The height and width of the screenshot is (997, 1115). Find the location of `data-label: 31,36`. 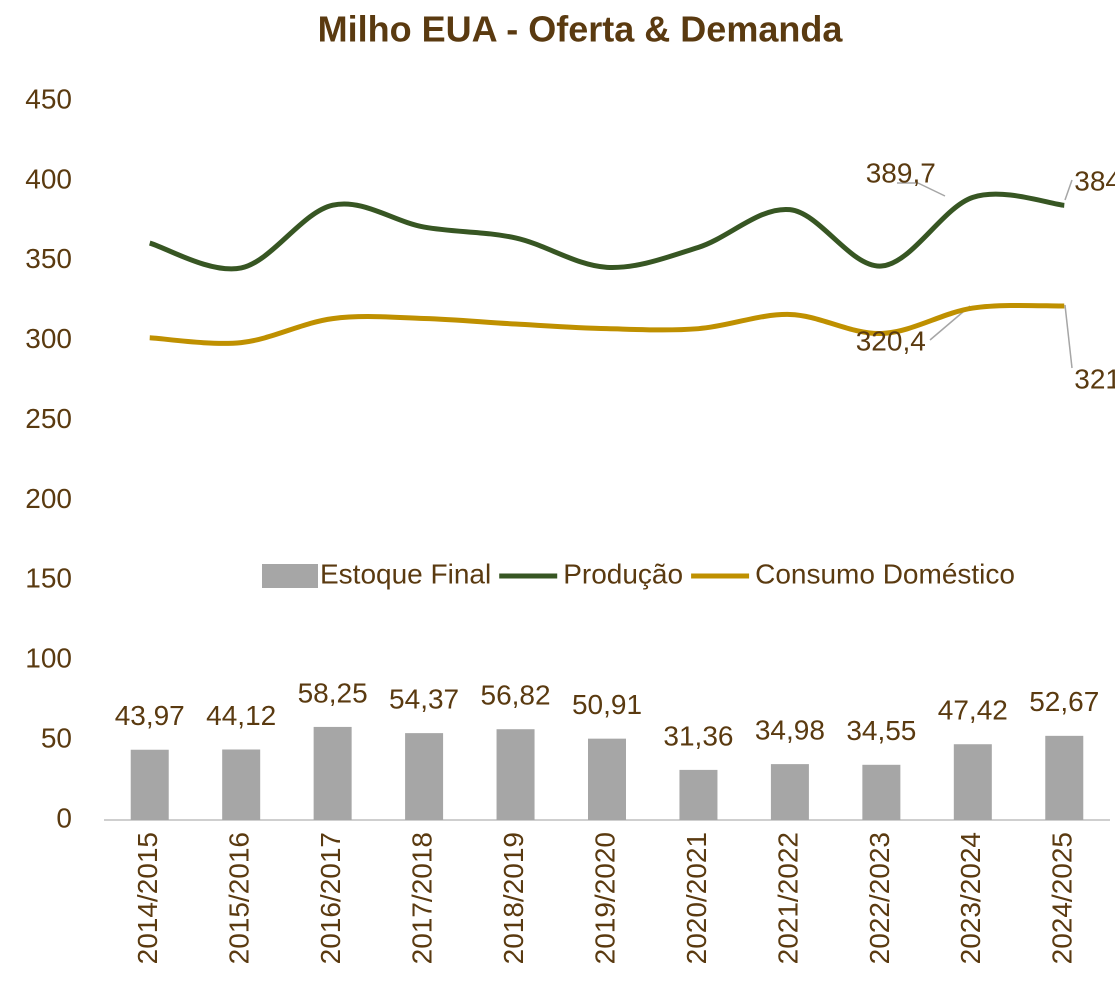

data-label: 31,36 is located at coordinates (698, 735).